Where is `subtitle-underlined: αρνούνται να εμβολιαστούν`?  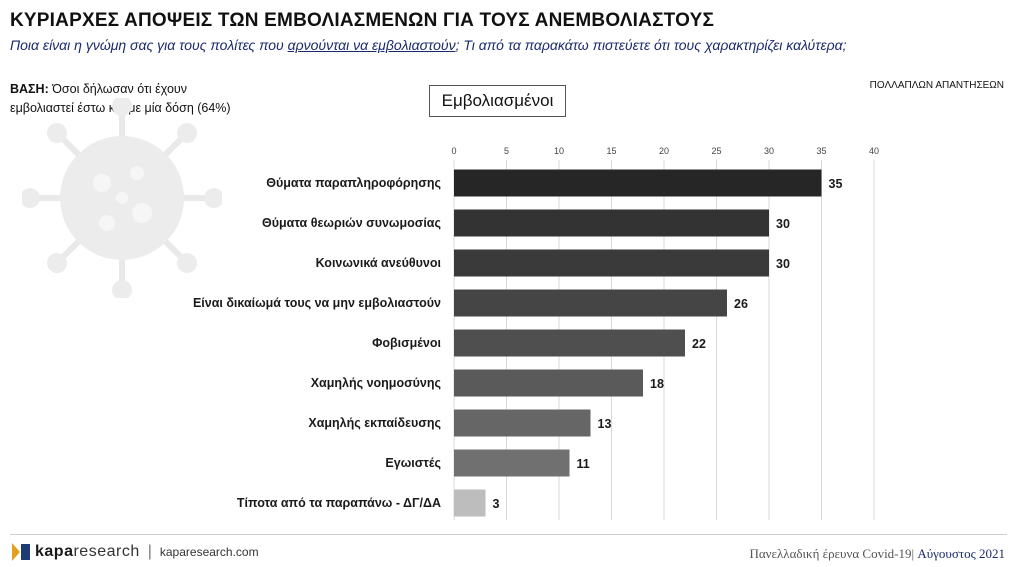
subtitle-underlined: αρνούνται να εμβολιαστούν is located at coordinates (371, 45).